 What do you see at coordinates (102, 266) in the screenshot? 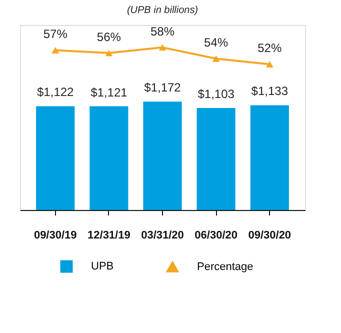
I see `legend-label: UPB` at bounding box center [102, 266].